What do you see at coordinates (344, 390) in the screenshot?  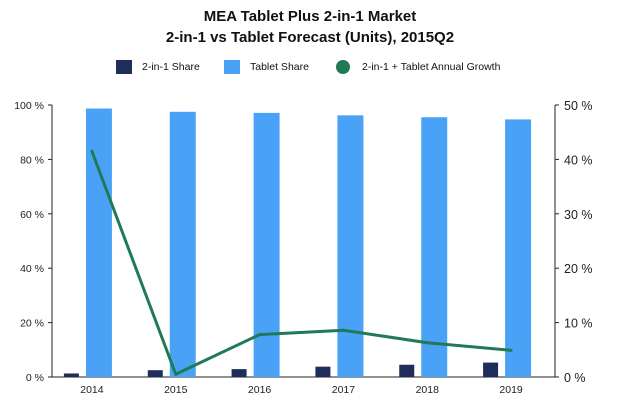 I see `x-tick-label-2017: 2017` at bounding box center [344, 390].